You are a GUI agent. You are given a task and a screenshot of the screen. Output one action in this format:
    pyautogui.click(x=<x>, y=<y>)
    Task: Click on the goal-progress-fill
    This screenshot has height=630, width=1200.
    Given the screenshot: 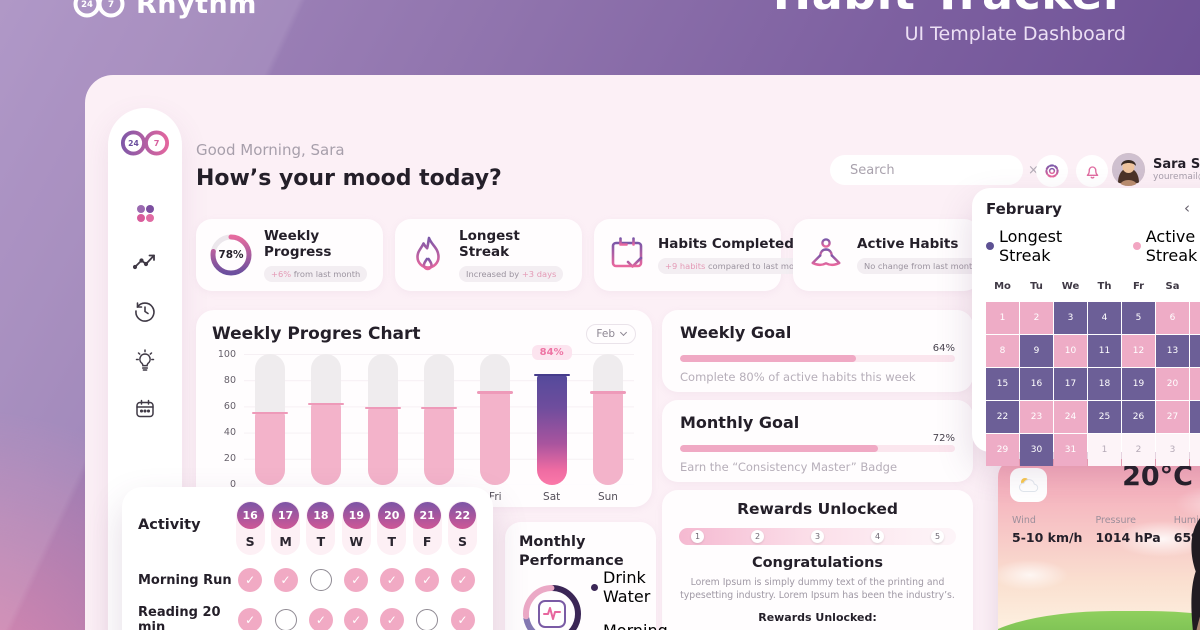 What is the action you would take?
    pyautogui.click(x=768, y=358)
    